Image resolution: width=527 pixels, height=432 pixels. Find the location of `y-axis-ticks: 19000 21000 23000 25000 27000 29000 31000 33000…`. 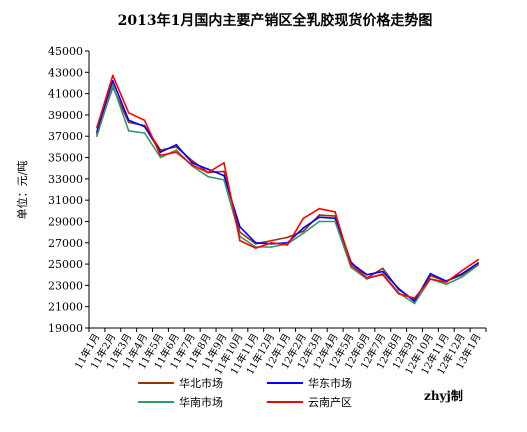

y-axis-ticks: 19000 21000 23000 25000 27000 29000 31000 33000… is located at coordinates (68, 190).